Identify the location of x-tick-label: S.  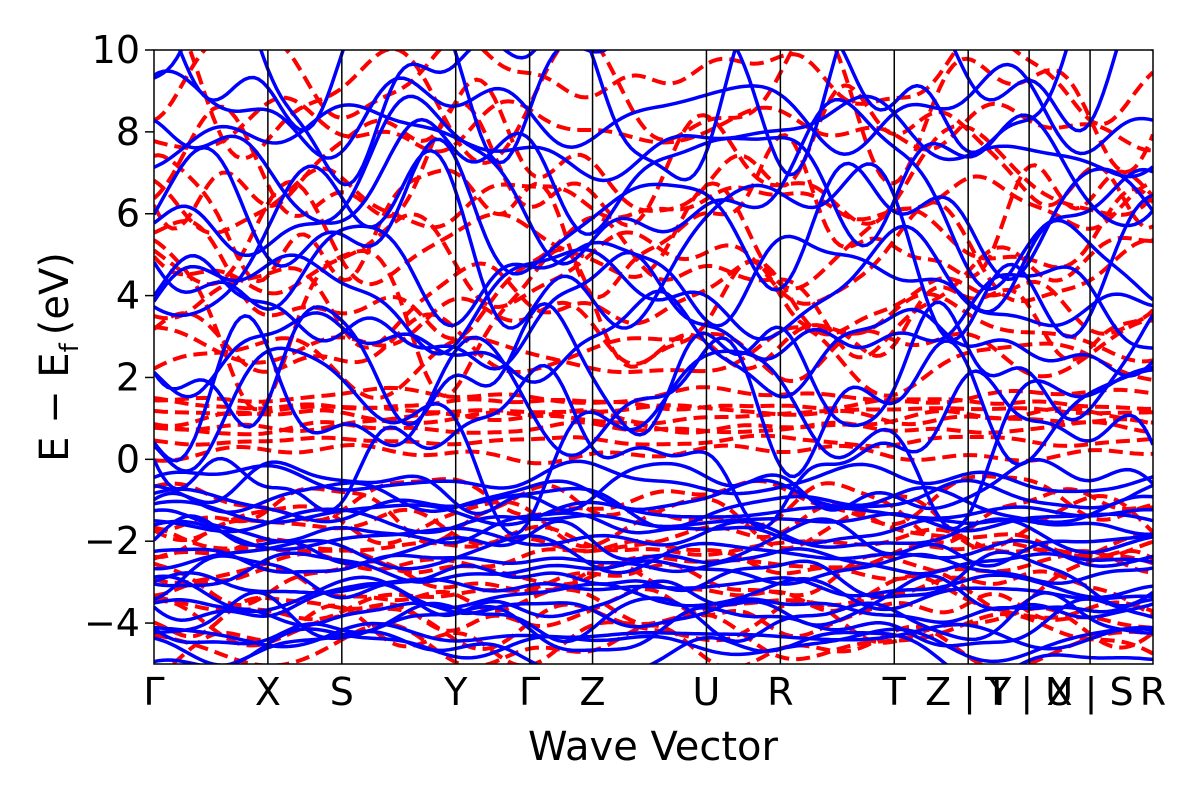
(342, 692).